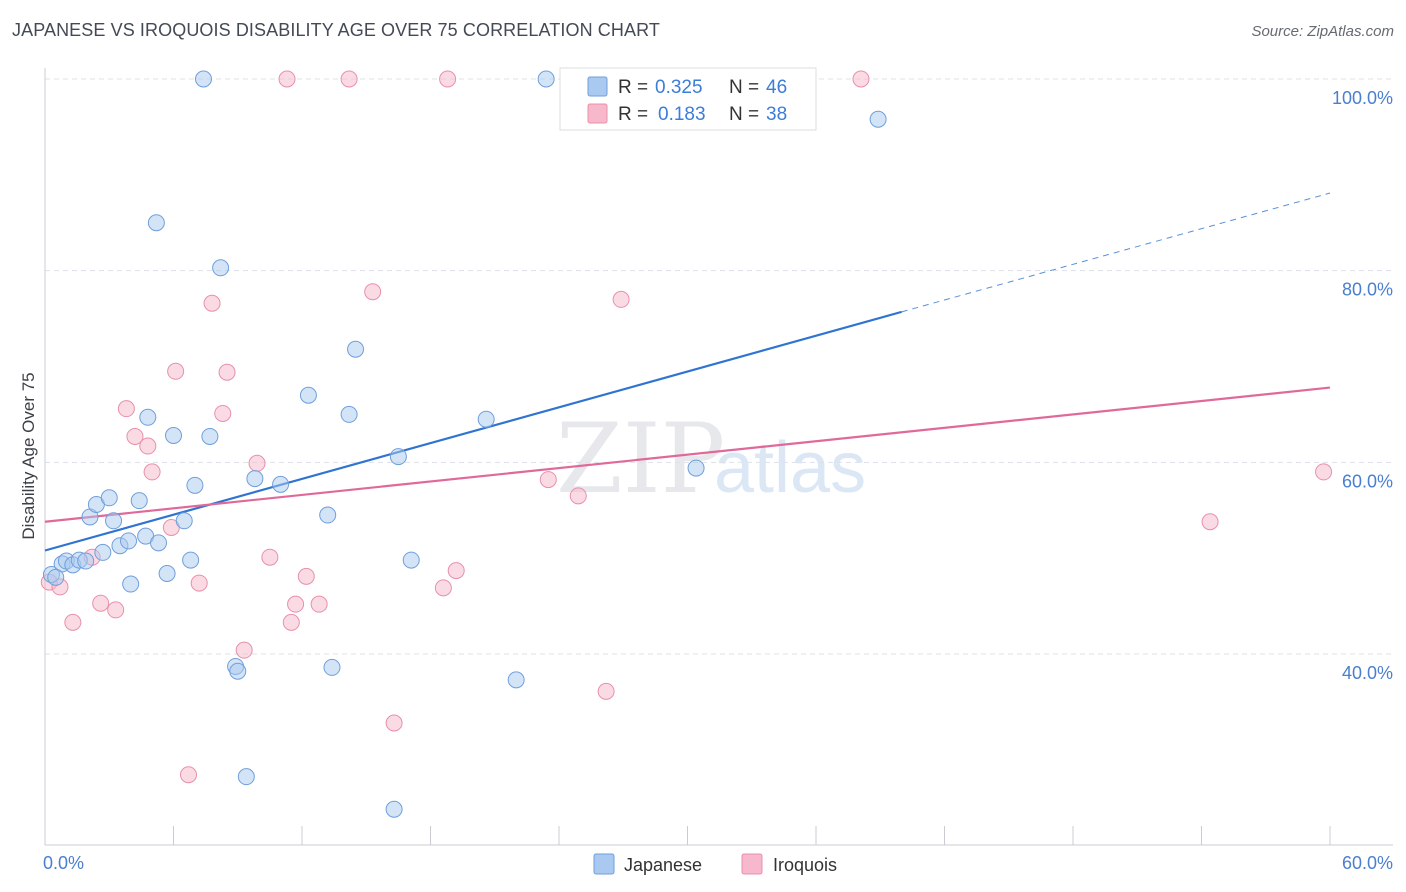 The image size is (1406, 892). What do you see at coordinates (679, 87) in the screenshot?
I see `legend-r-value-japanese: 0.325` at bounding box center [679, 87].